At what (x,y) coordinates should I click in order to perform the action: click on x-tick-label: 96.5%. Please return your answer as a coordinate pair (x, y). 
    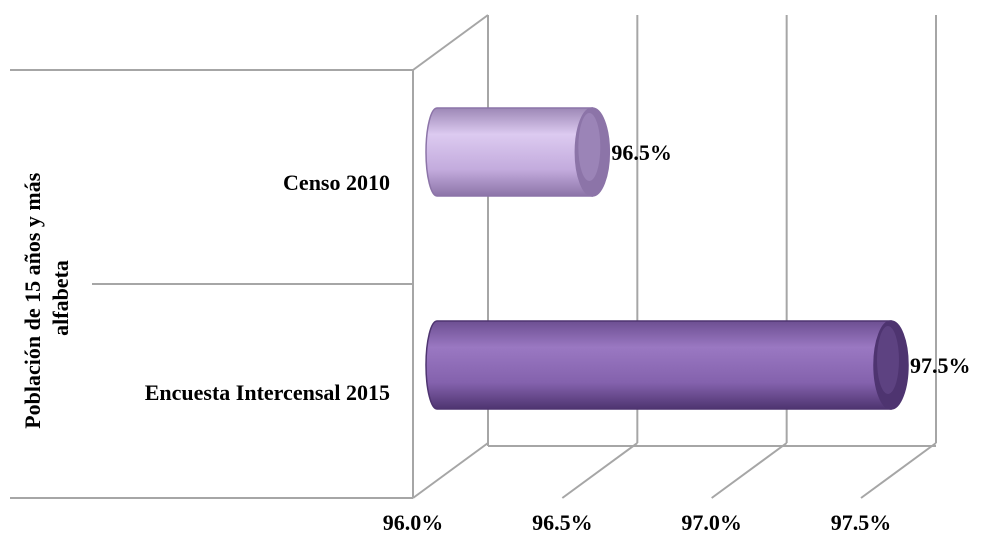
    Looking at the image, I should click on (562, 522).